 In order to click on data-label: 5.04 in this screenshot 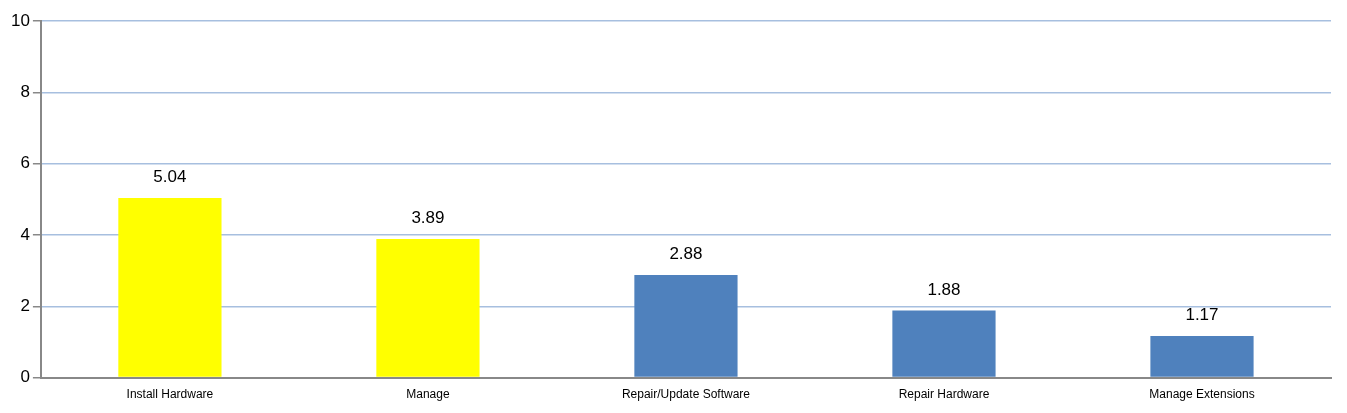, I will do `click(170, 177)`.